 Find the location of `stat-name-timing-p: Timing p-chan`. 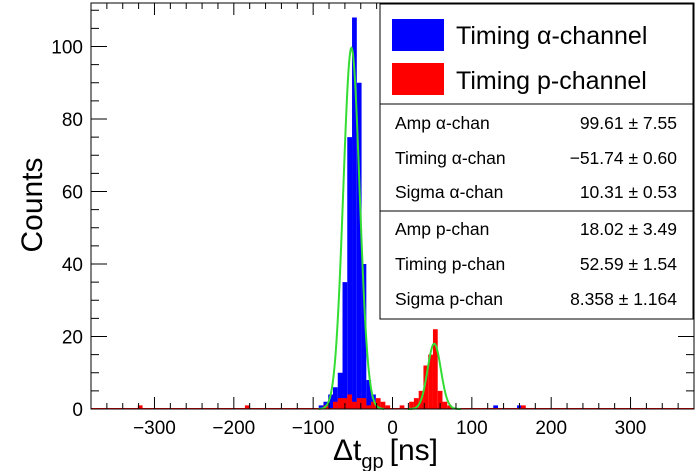

stat-name-timing-p: Timing p-chan is located at coordinates (450, 264).